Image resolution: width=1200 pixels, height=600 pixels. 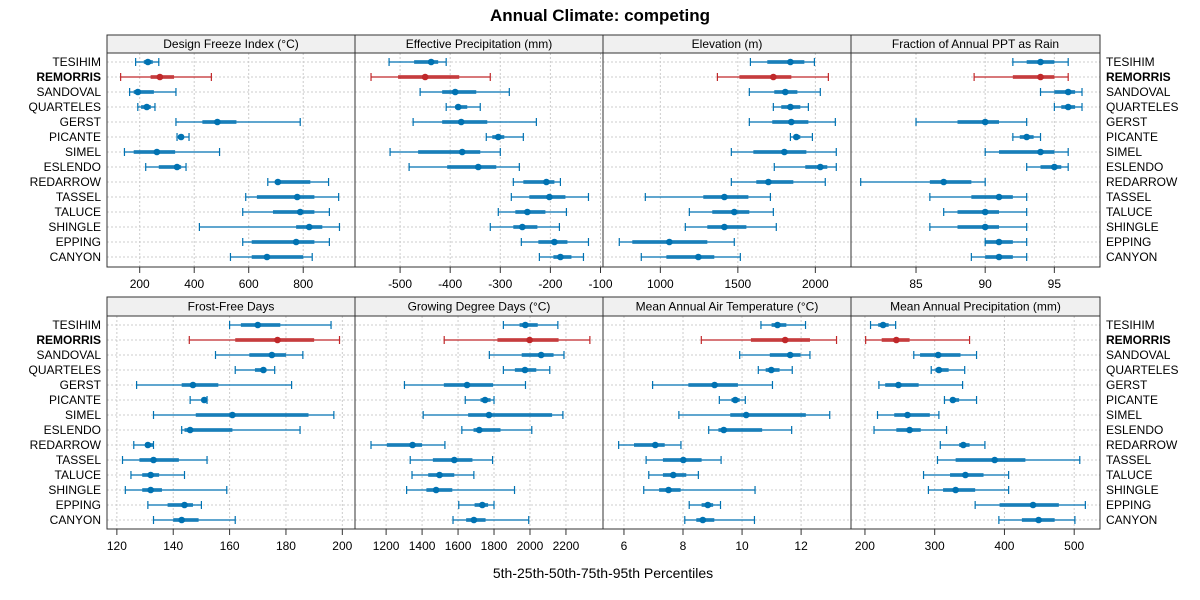 What do you see at coordinates (69, 92) in the screenshot?
I see `site-label: SANDOVAL` at bounding box center [69, 92].